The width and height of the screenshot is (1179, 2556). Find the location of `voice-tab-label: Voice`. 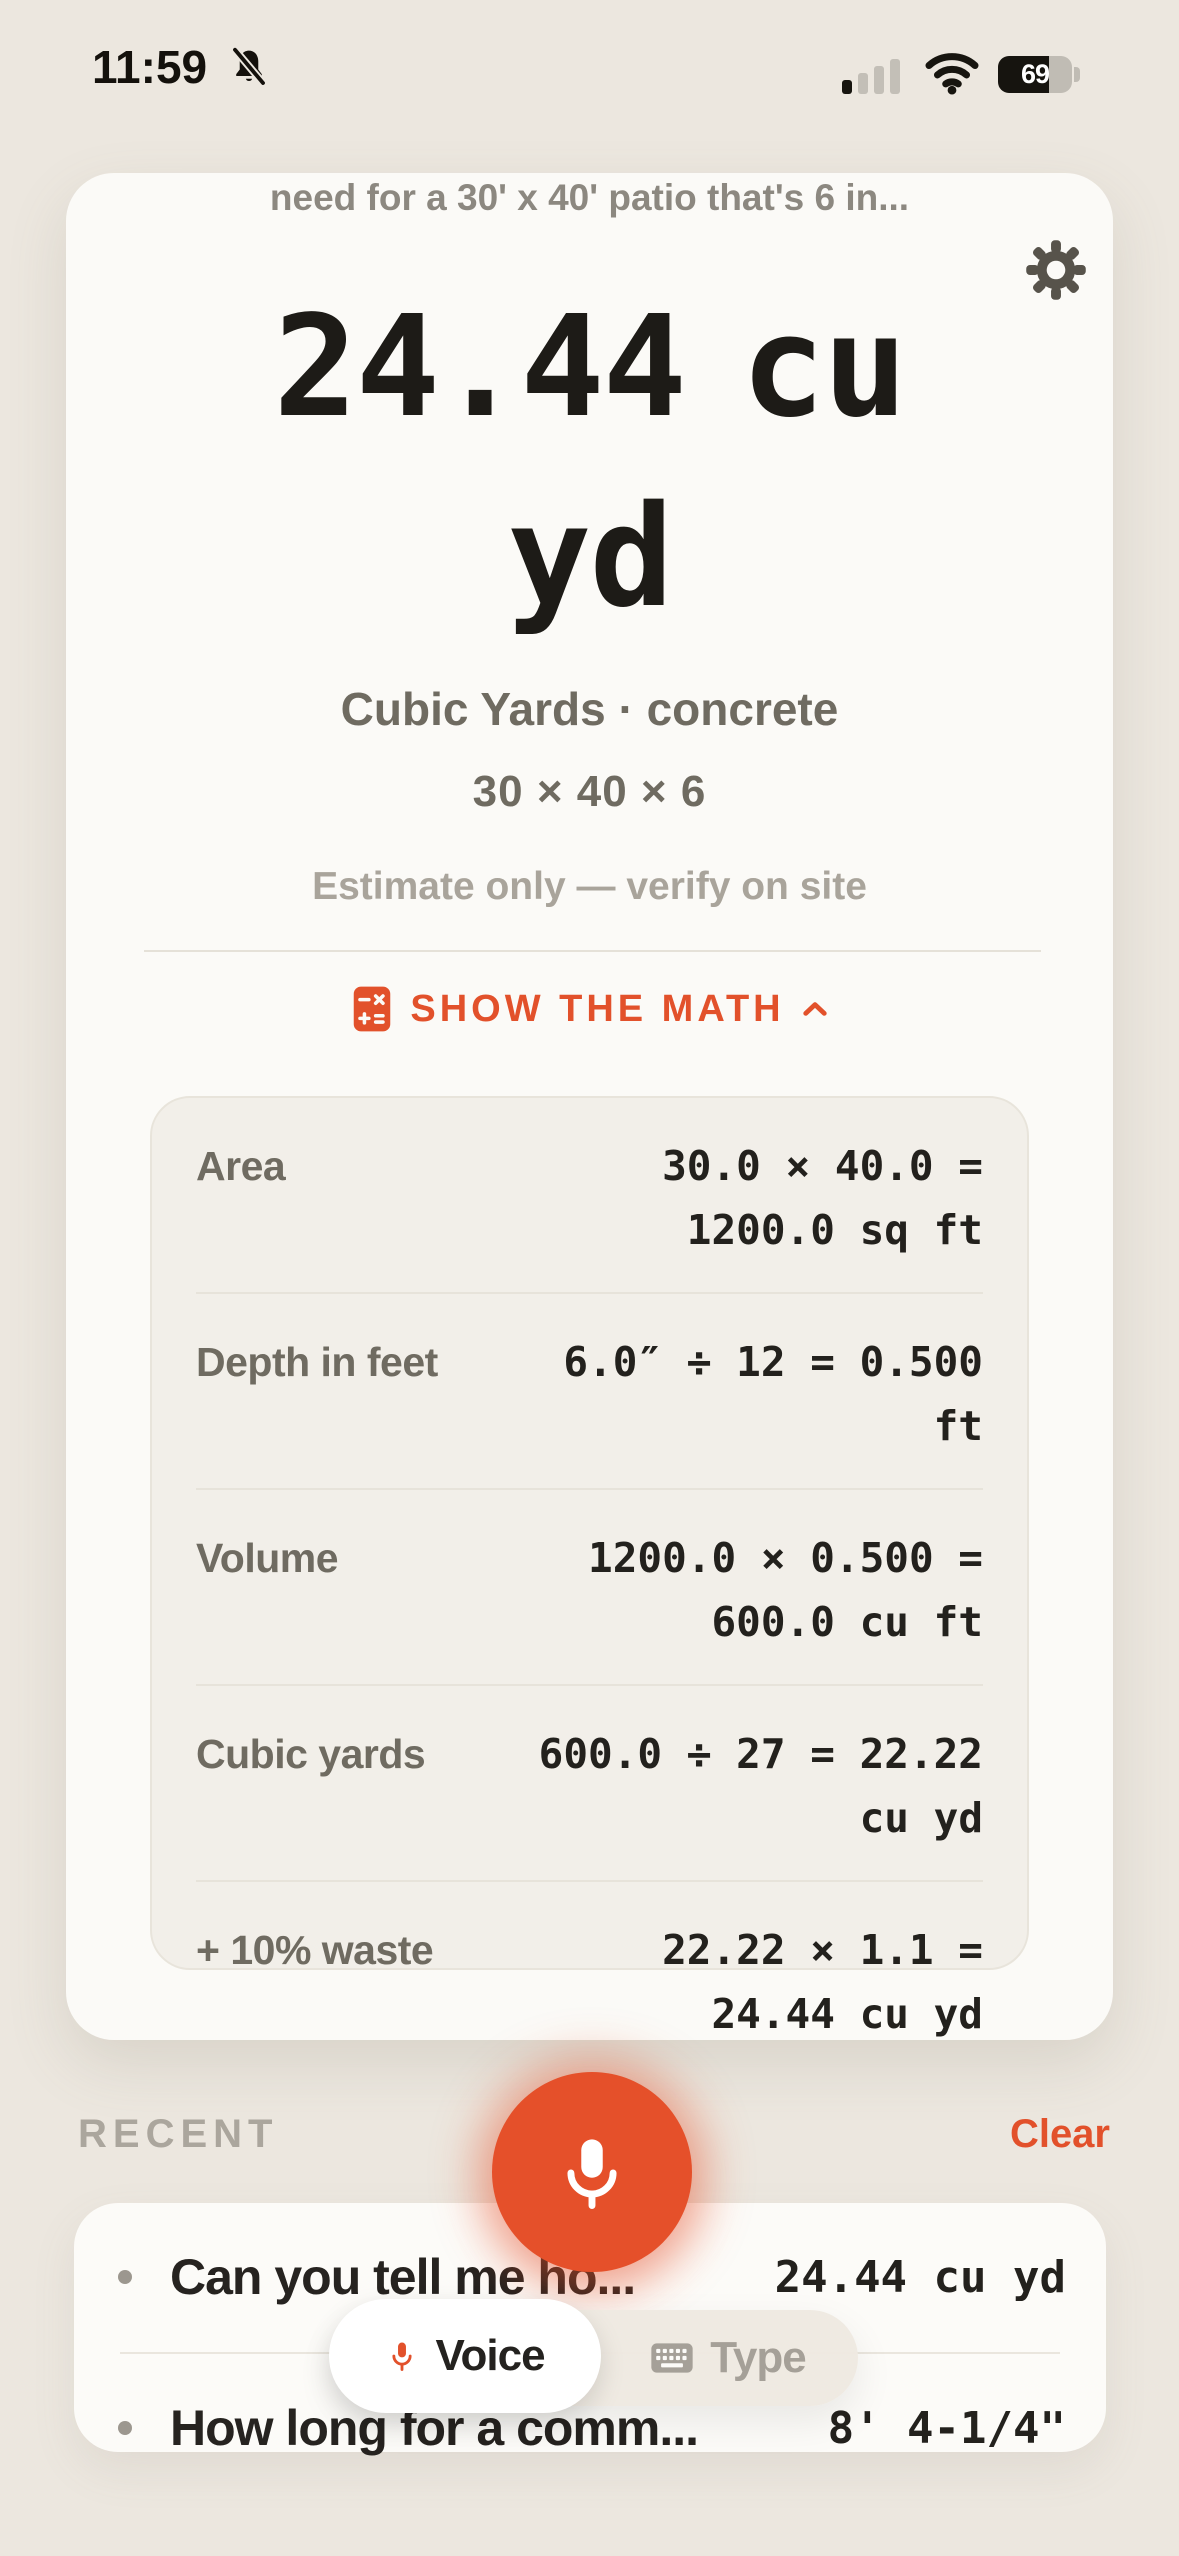

voice-tab-label: Voice is located at coordinates (490, 2355).